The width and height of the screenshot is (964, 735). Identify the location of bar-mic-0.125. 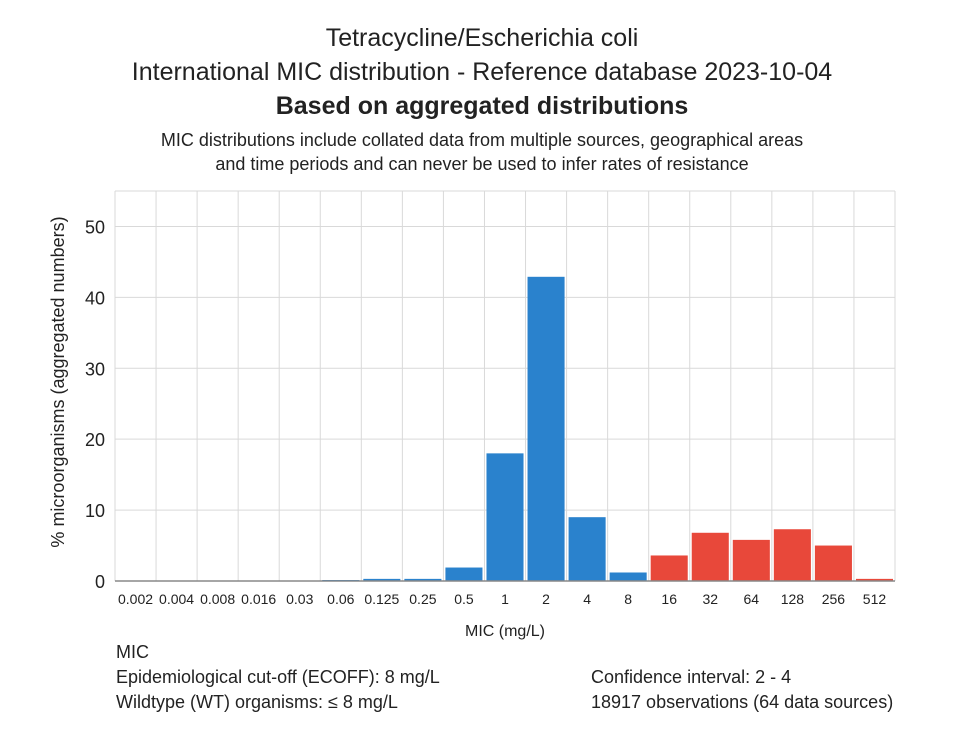
(382, 579).